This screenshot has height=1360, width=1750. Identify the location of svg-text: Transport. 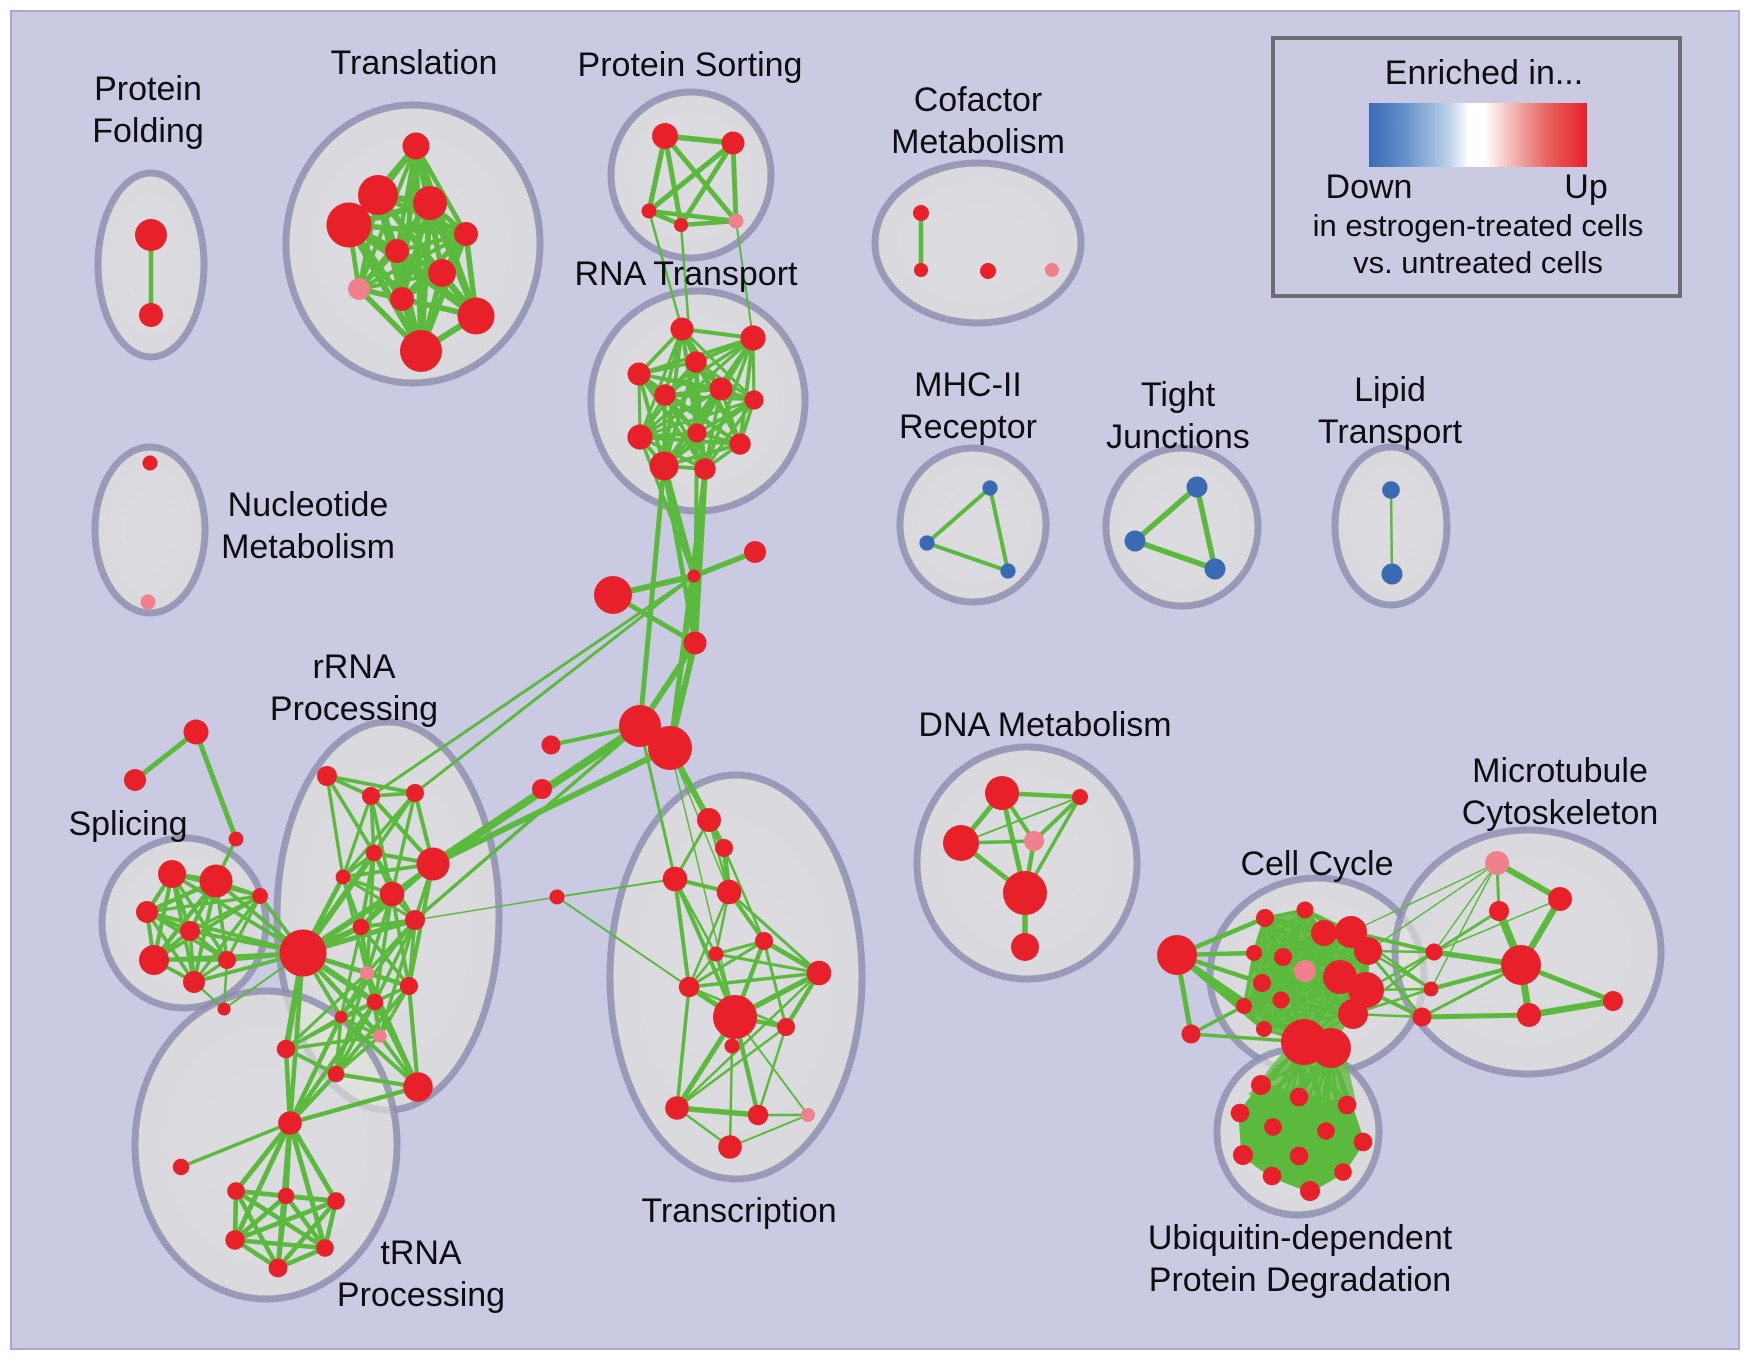
(1390, 432).